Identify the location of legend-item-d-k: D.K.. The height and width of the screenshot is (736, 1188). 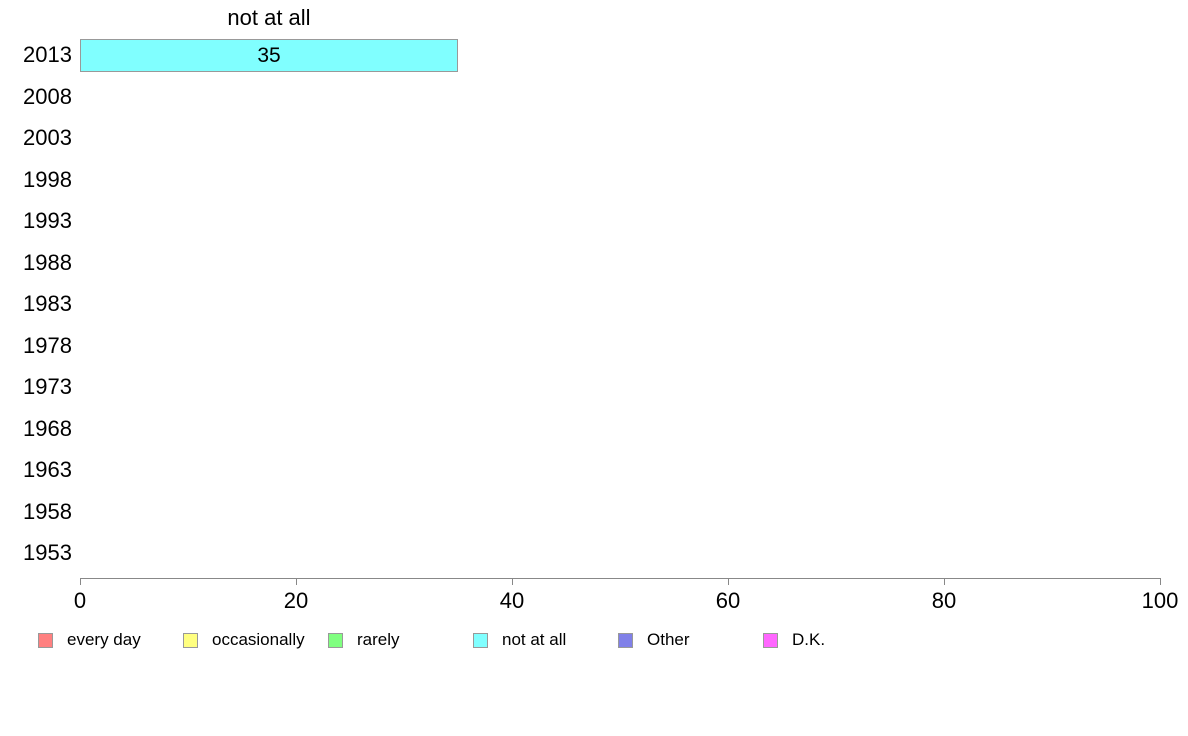
(794, 639).